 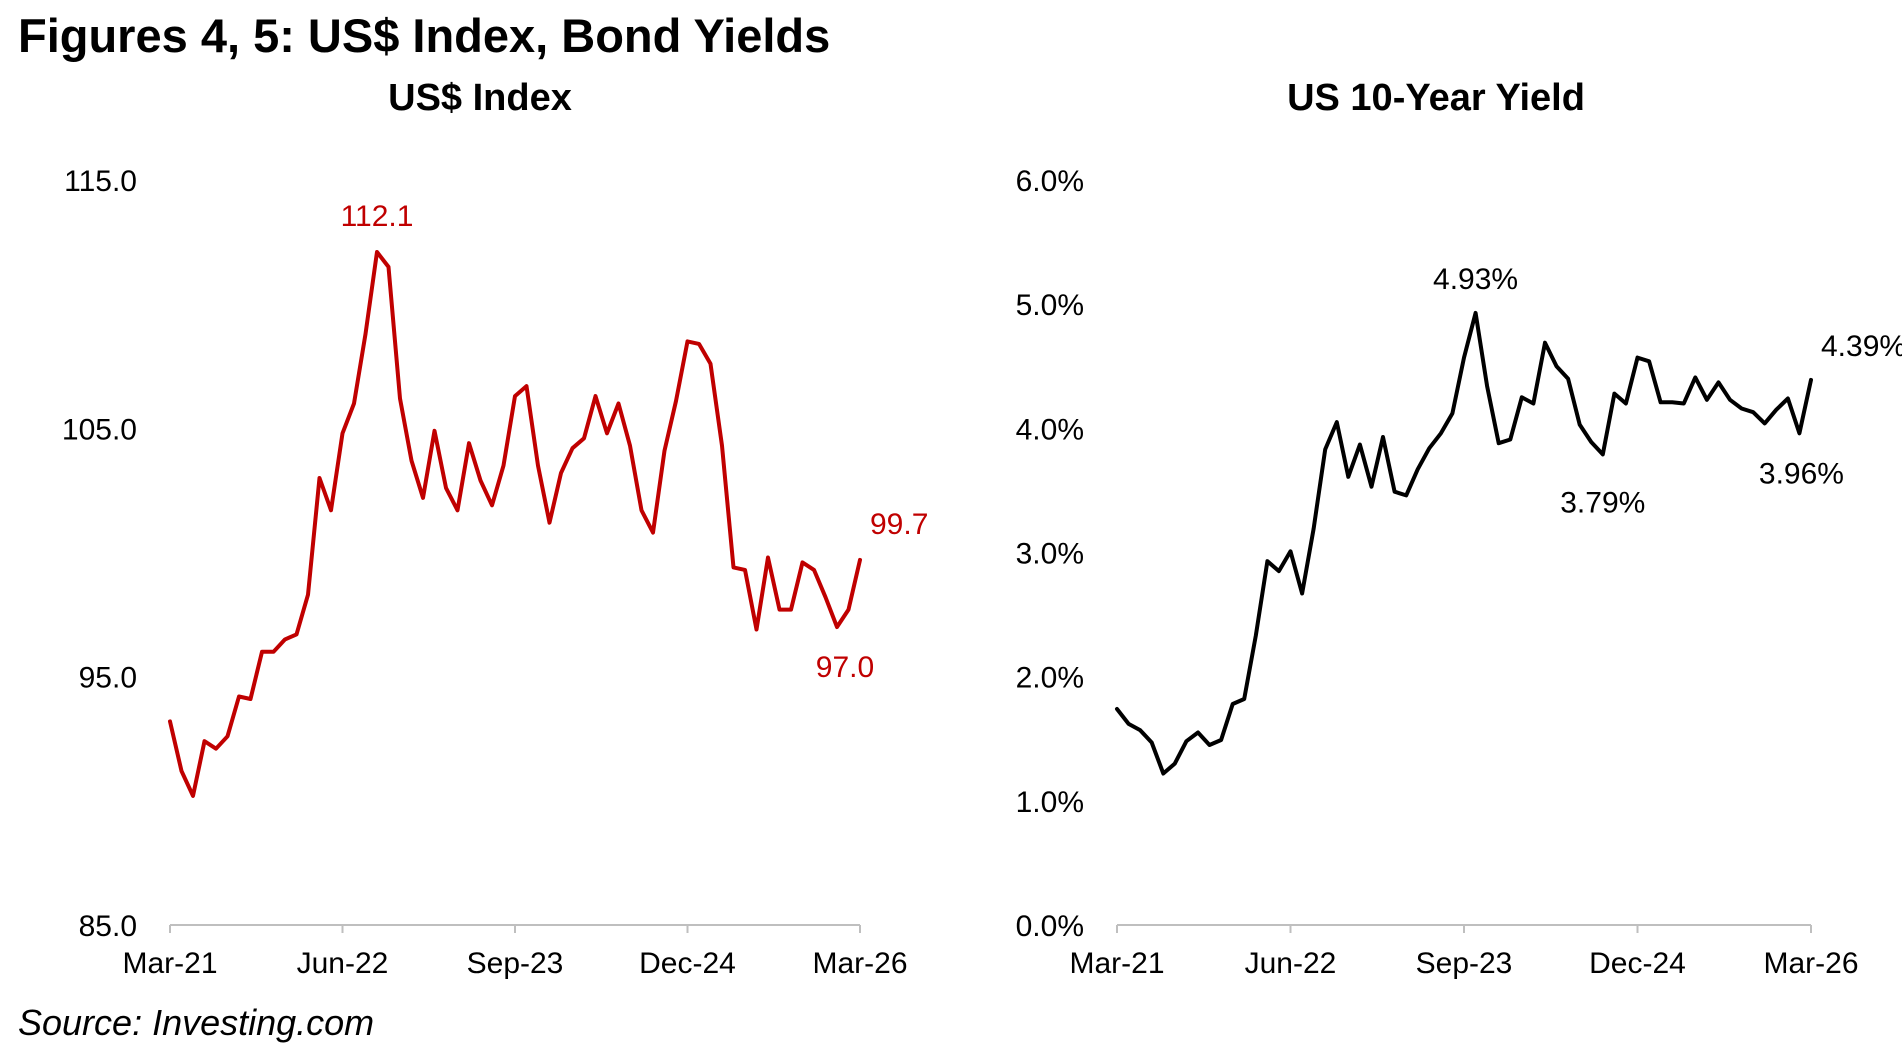 I want to click on y-tick-label: 4.0%, so click(x=1050, y=429).